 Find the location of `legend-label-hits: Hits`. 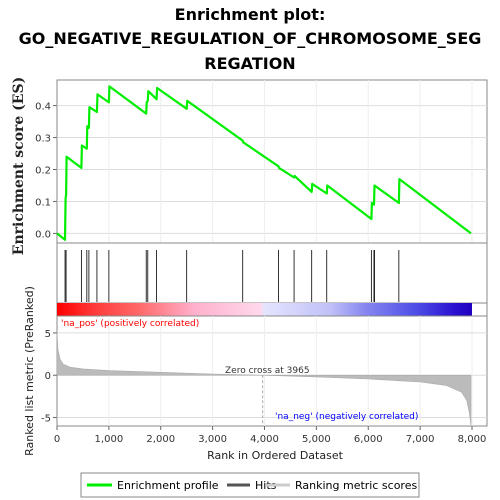

legend-label-hits: Hits is located at coordinates (266, 485).